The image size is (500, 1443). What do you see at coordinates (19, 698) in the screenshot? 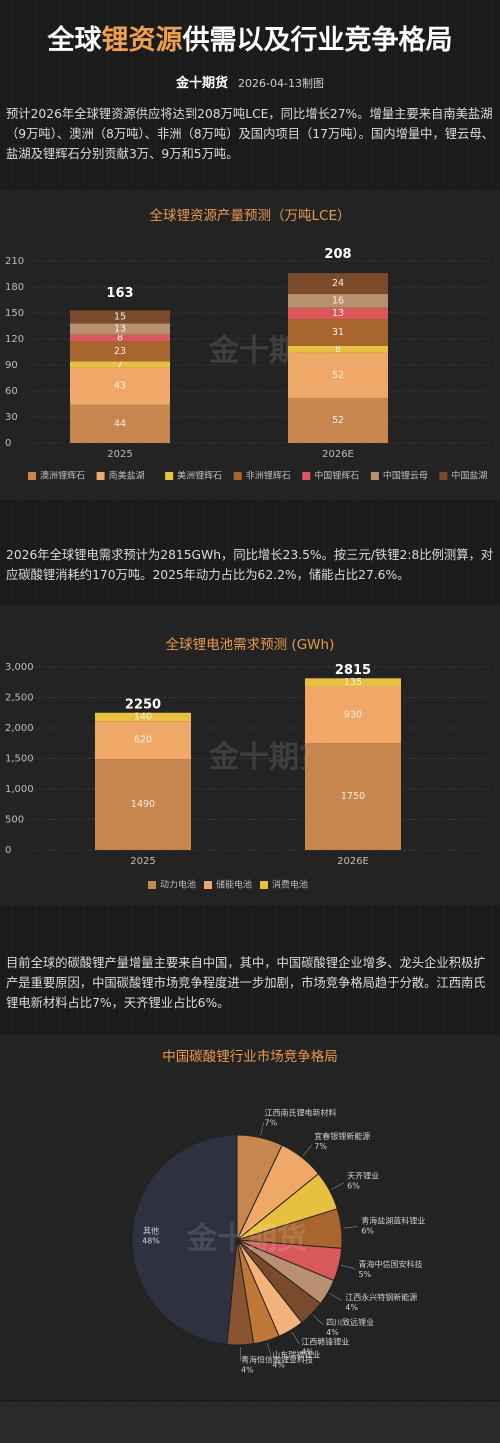
I see `y-tick-label: 2,500` at bounding box center [19, 698].